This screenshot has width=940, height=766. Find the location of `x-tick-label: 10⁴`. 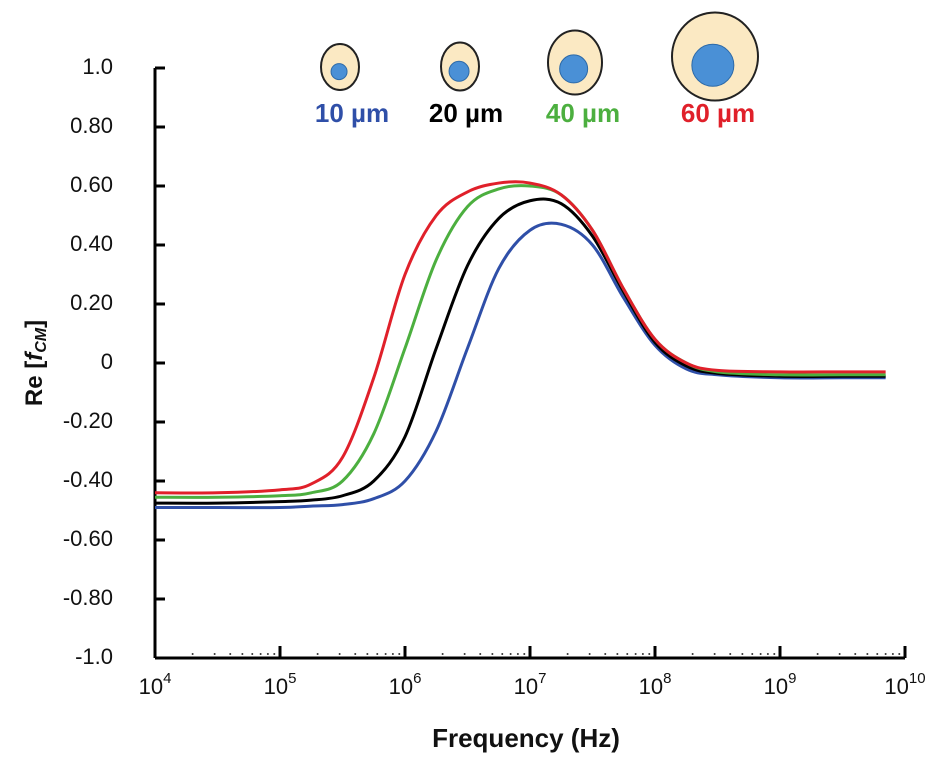

x-tick-label: 10⁴ is located at coordinates (155, 684).